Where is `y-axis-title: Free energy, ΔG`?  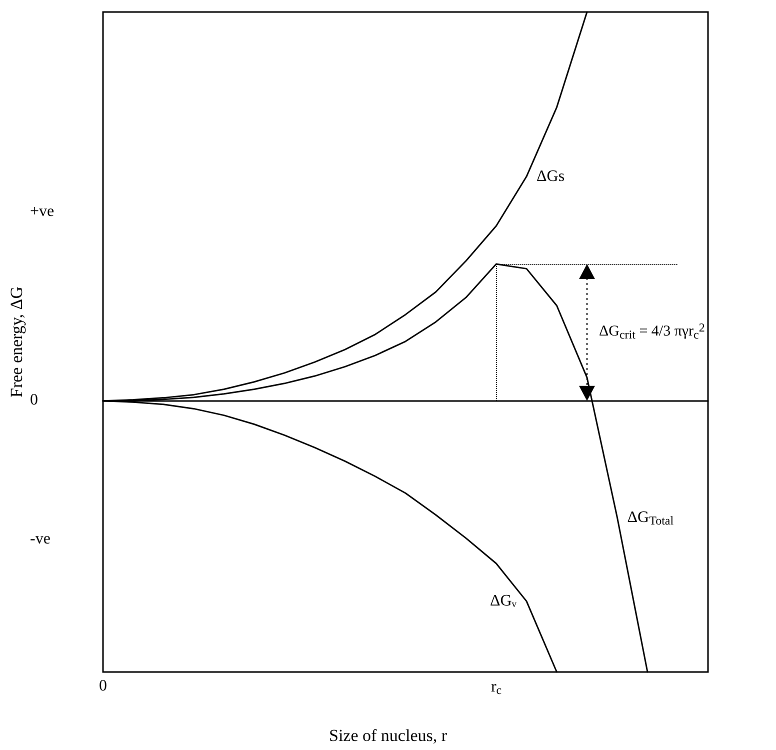 y-axis-title: Free energy, ΔG is located at coordinates (16, 342).